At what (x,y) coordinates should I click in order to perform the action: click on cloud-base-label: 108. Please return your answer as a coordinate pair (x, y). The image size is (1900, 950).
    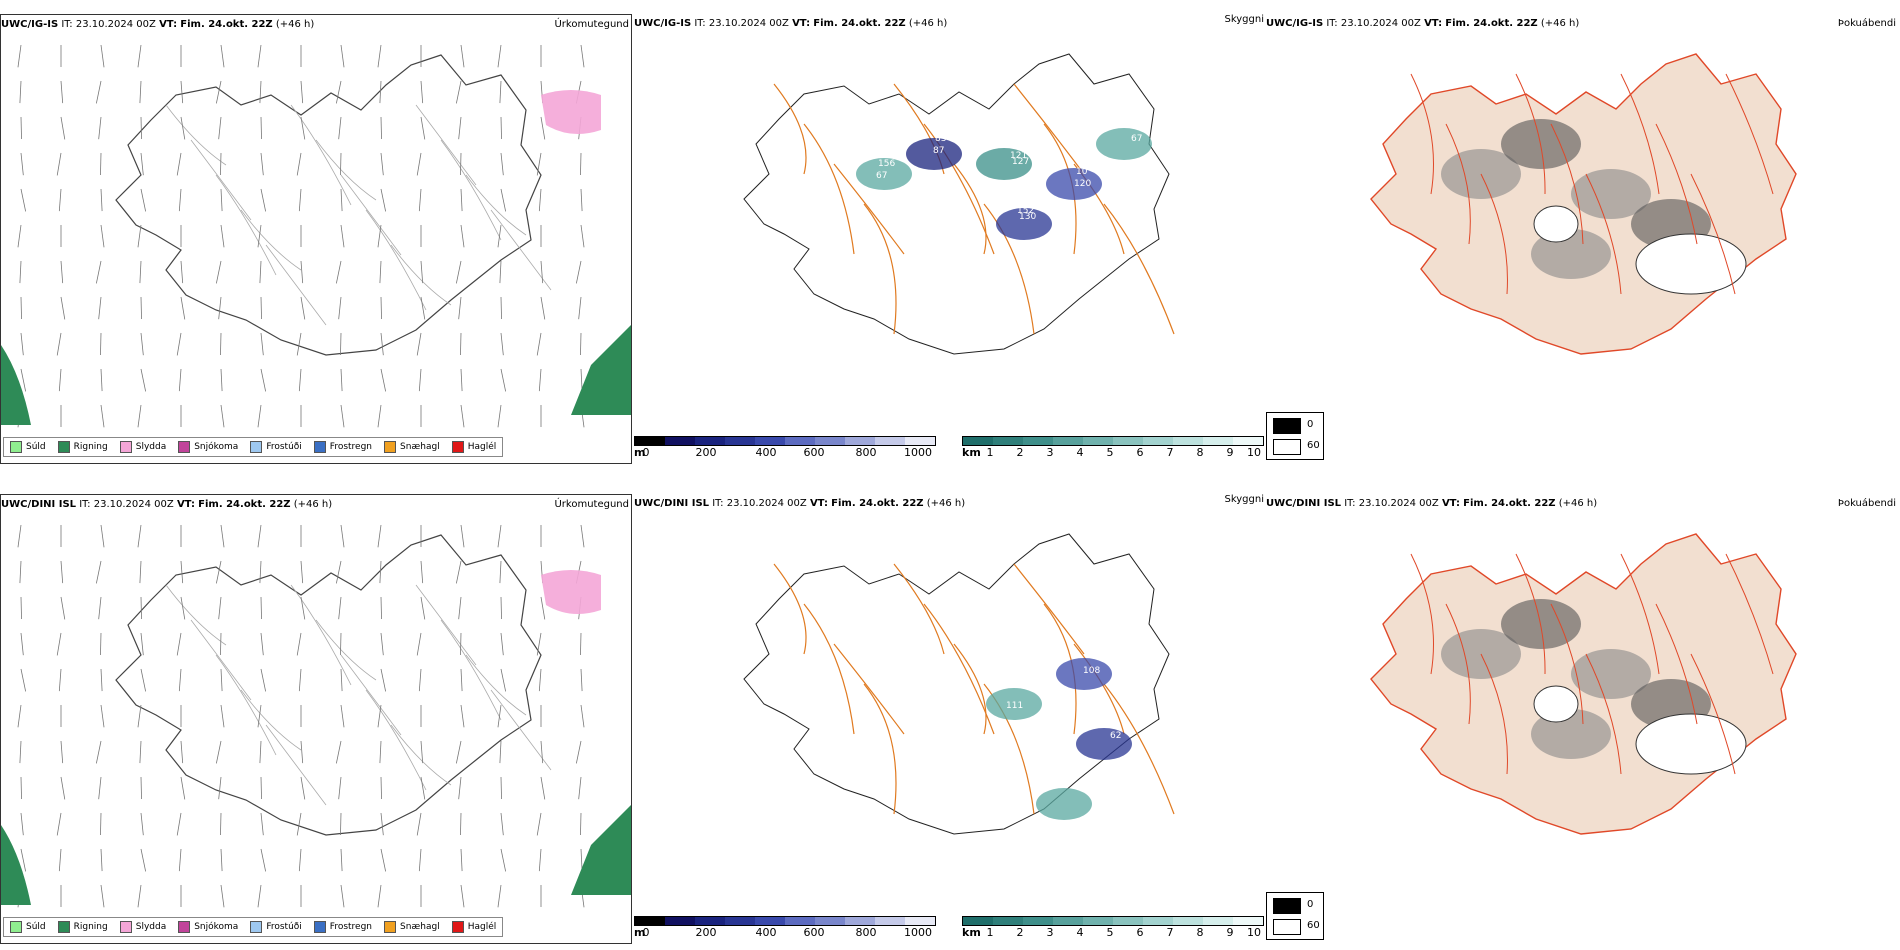
    Looking at the image, I should click on (1091, 671).